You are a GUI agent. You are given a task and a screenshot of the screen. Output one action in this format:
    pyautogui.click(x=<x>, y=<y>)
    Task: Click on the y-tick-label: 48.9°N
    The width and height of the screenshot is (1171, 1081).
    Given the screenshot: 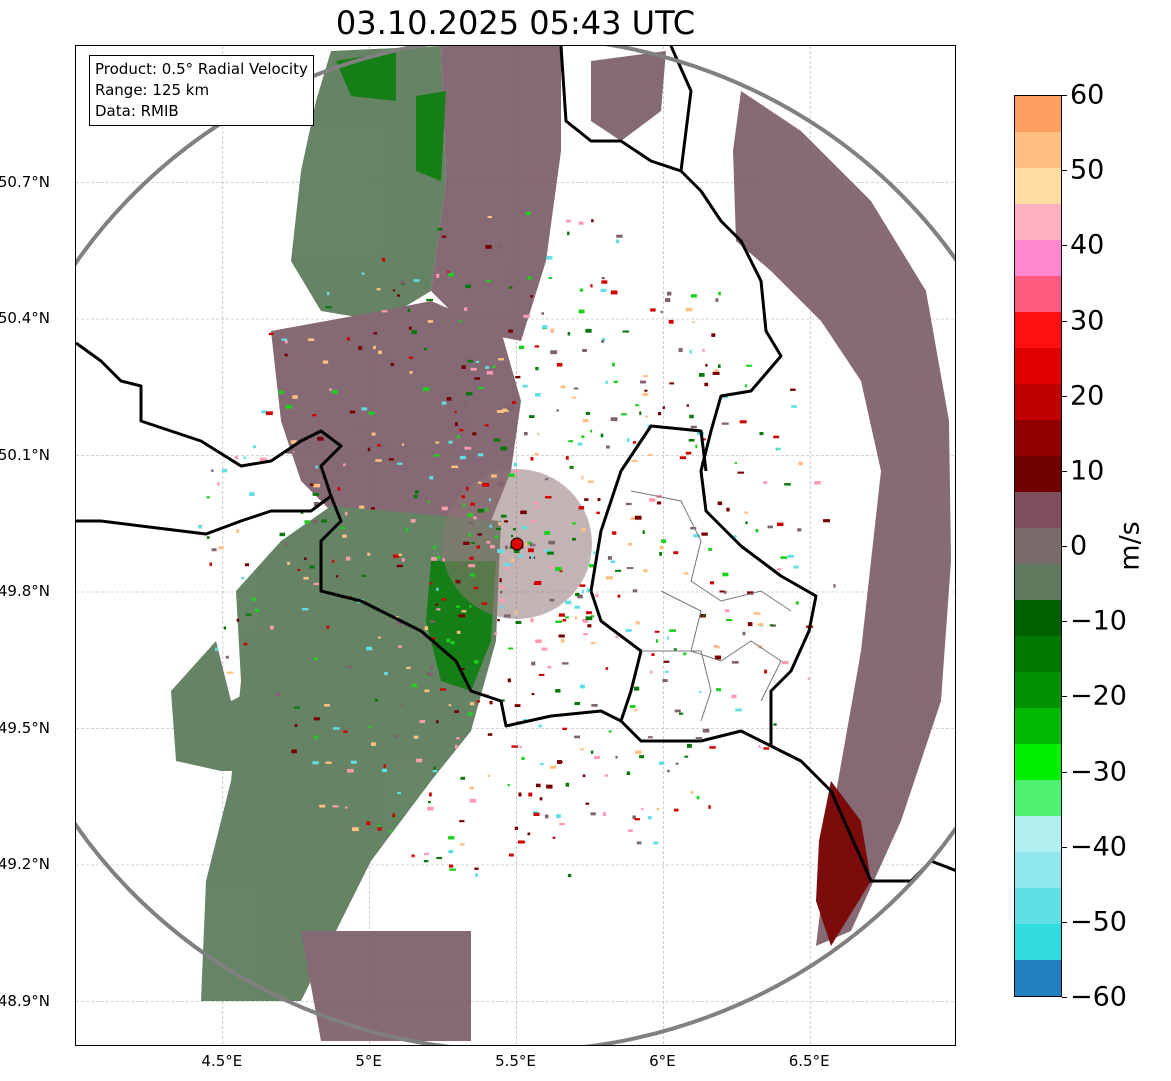 What is the action you would take?
    pyautogui.click(x=25, y=1000)
    